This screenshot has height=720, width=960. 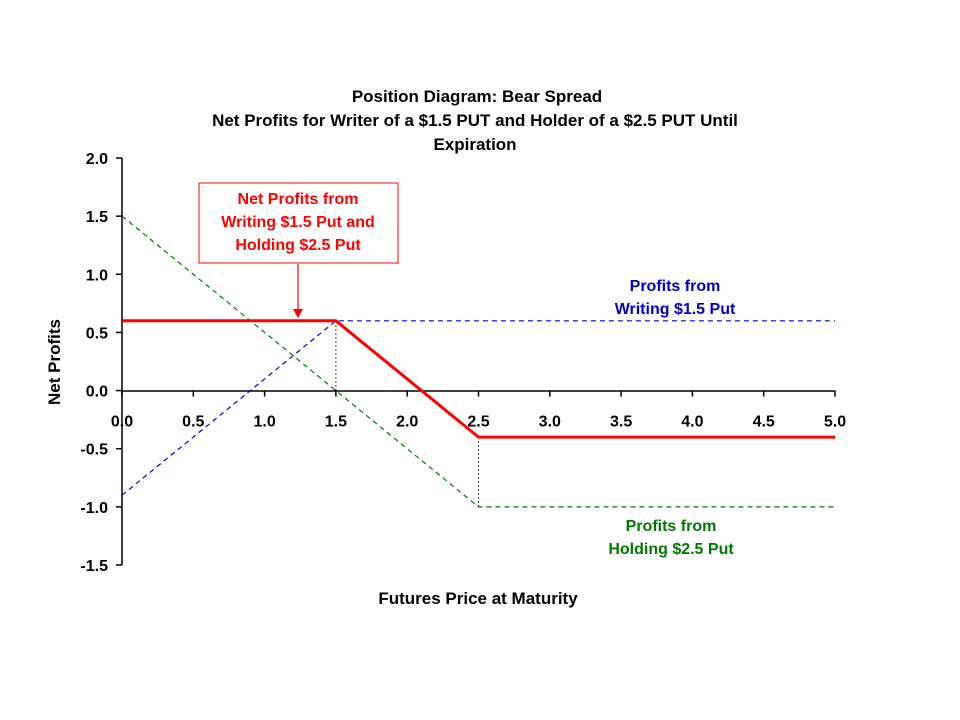 What do you see at coordinates (692, 422) in the screenshot?
I see `x-tick-label: 4.0` at bounding box center [692, 422].